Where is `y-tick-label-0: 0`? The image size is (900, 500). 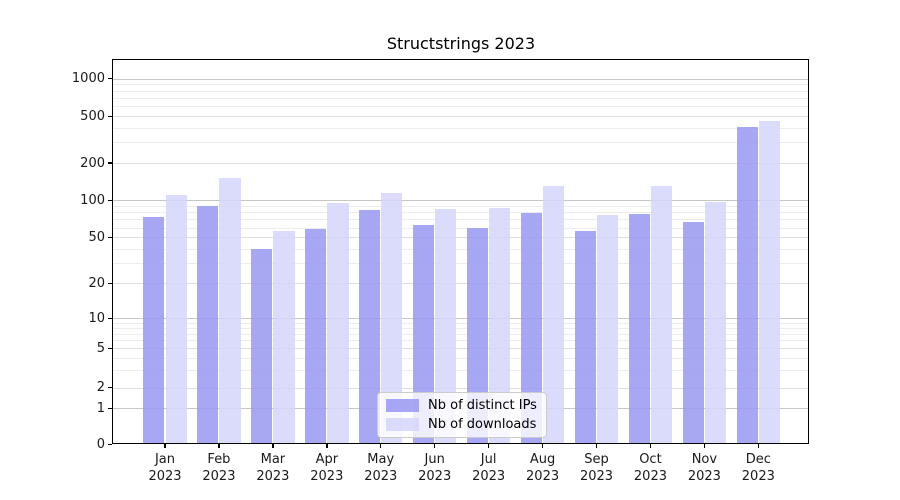
y-tick-label-0: 0 is located at coordinates (100, 444).